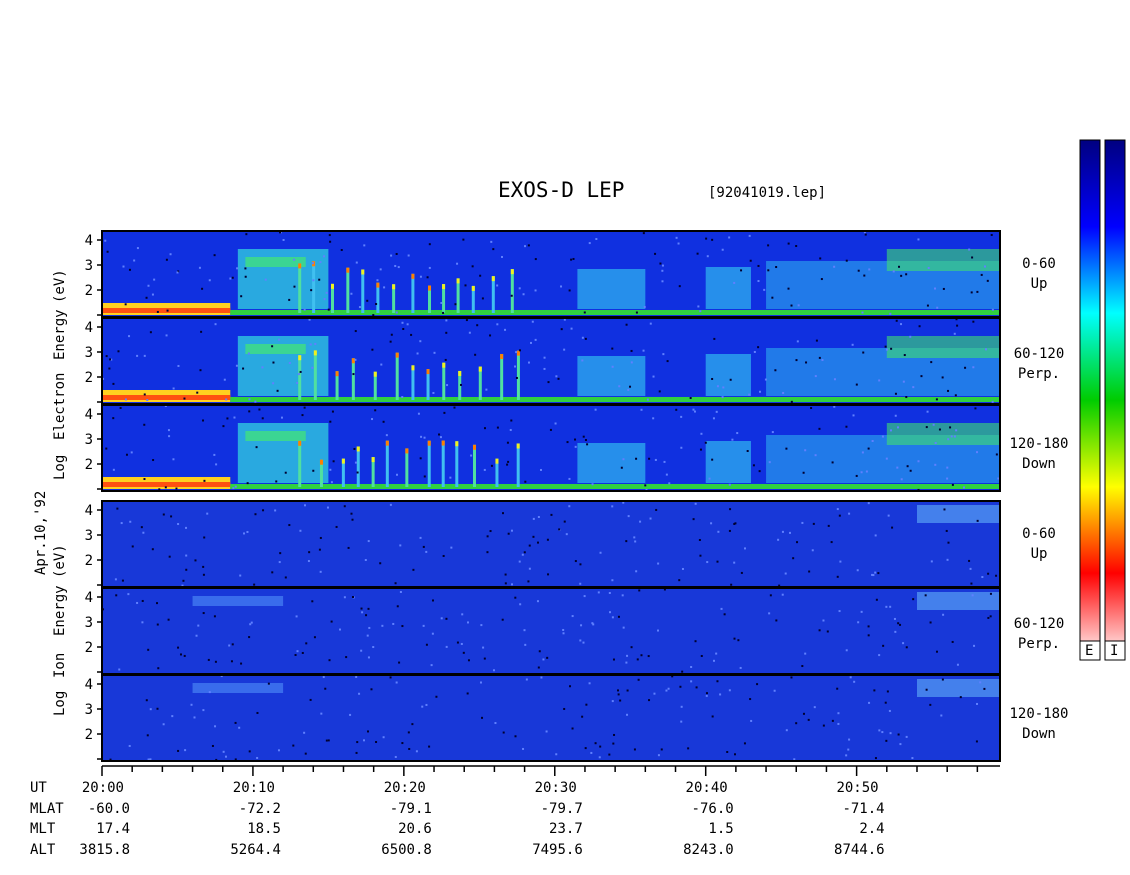  I want to click on panel-label-6: 120-180 Down, so click(1039, 724).